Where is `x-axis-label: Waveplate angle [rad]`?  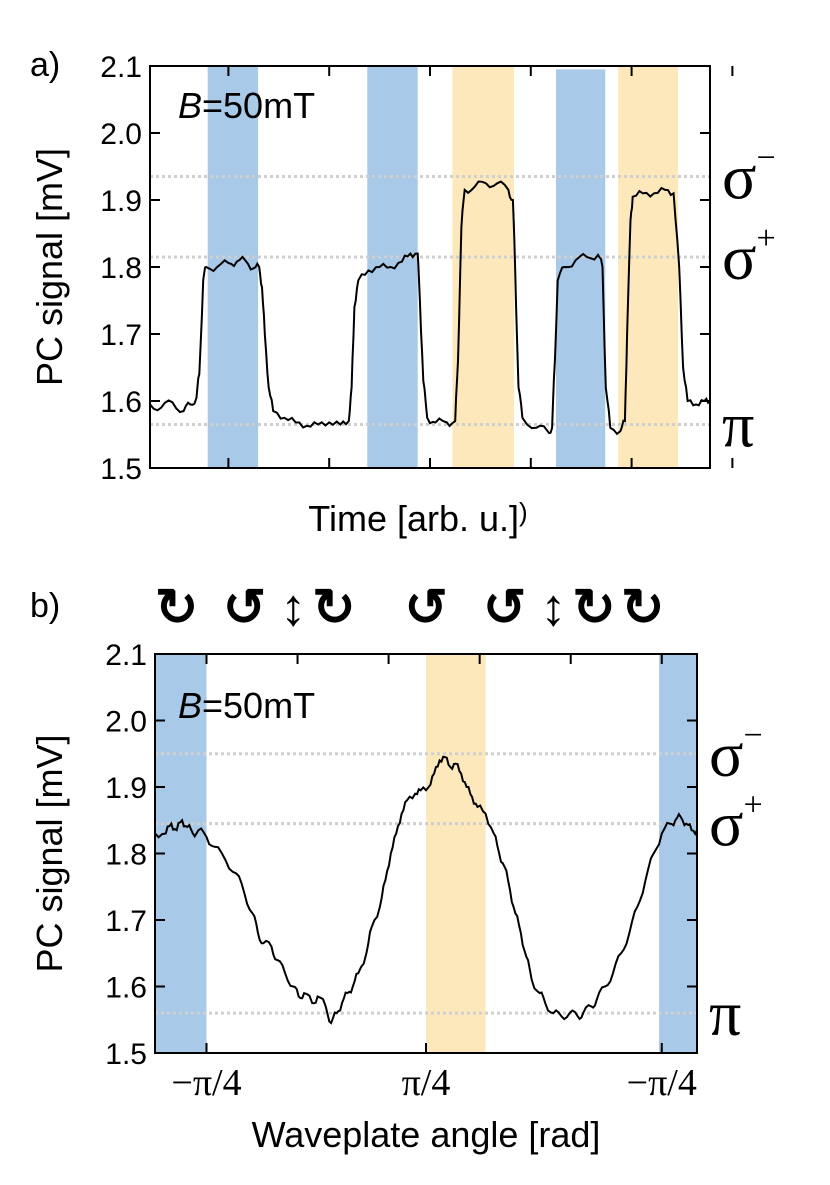
x-axis-label: Waveplate angle [rad] is located at coordinates (426, 1134).